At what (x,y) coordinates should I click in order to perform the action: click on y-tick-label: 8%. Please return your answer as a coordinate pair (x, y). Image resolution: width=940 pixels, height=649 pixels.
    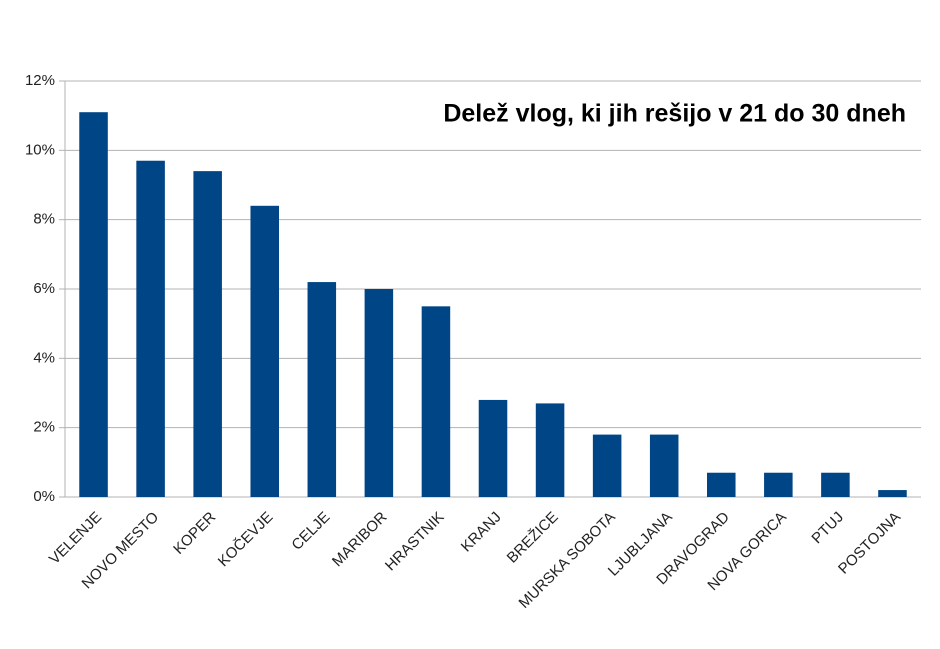
    Looking at the image, I should click on (44, 219).